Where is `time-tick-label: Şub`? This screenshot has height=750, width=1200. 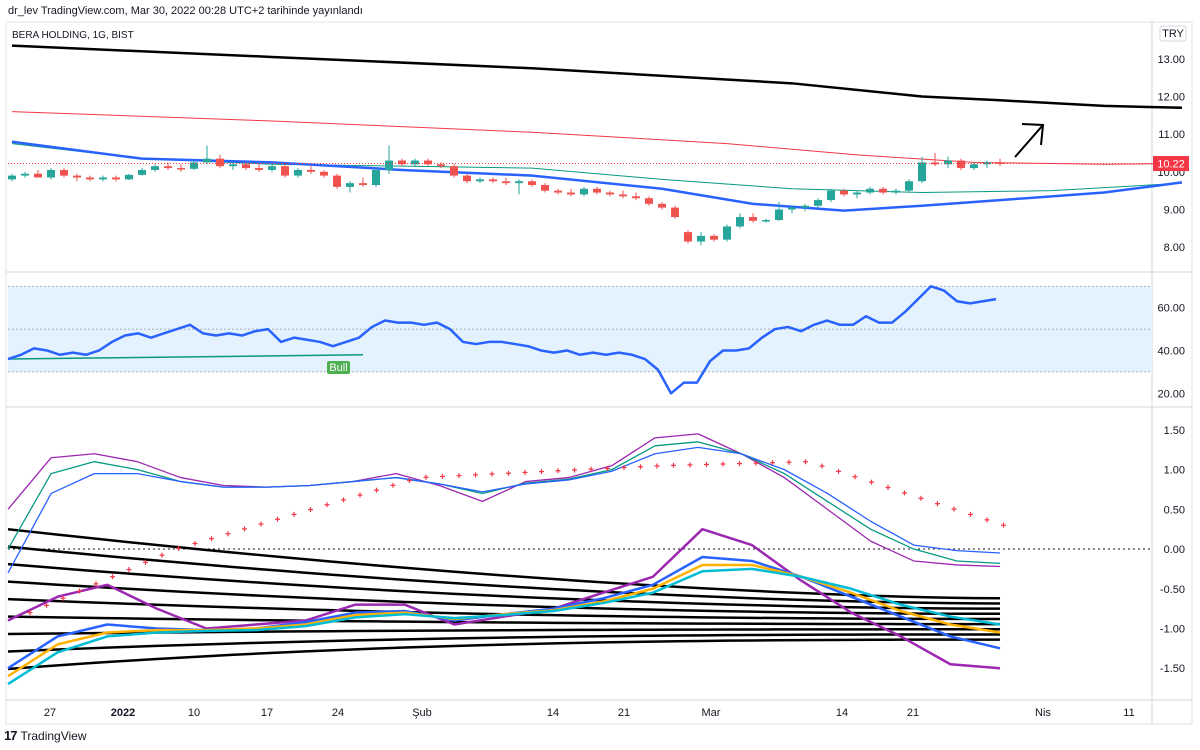
time-tick-label: Şub is located at coordinates (422, 713).